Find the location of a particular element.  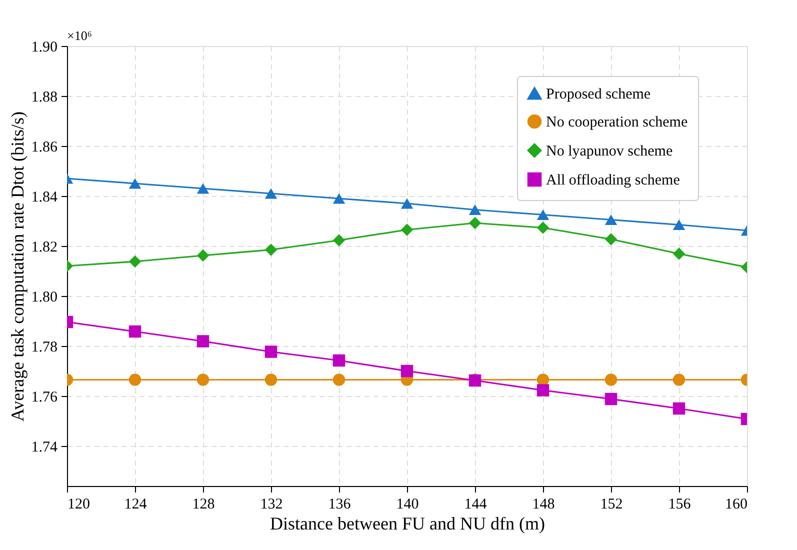

x-tick-label: 152 is located at coordinates (611, 504).